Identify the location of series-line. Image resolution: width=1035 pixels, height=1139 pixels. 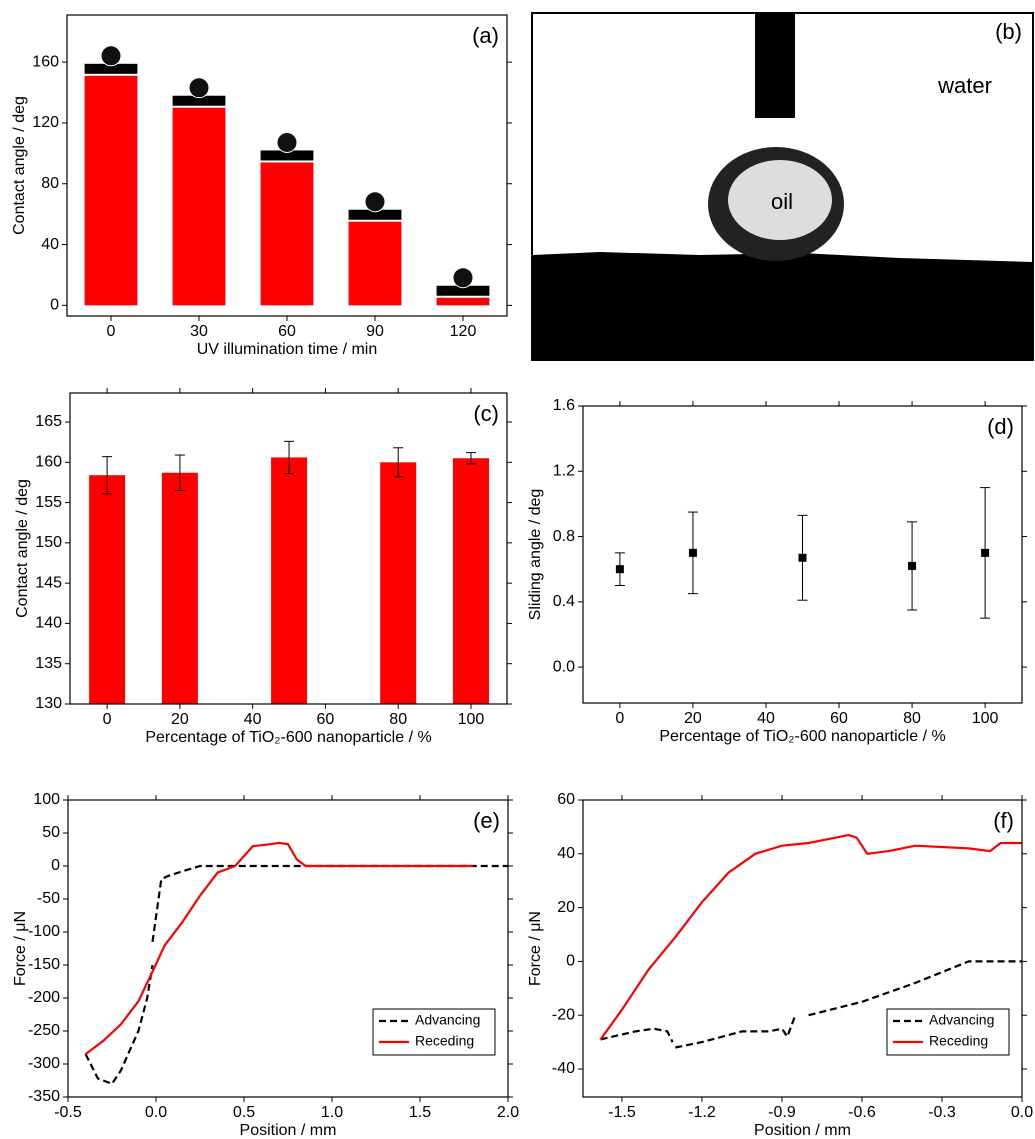
(278, 948).